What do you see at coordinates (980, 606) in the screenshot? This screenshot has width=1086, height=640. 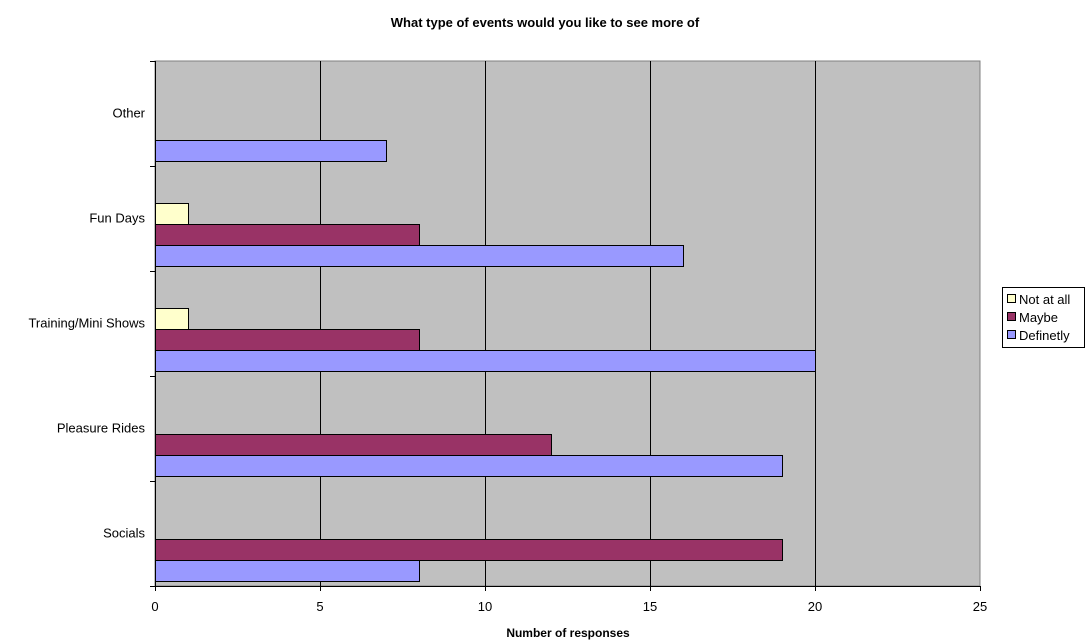 I see `x-tick-label: 25` at bounding box center [980, 606].